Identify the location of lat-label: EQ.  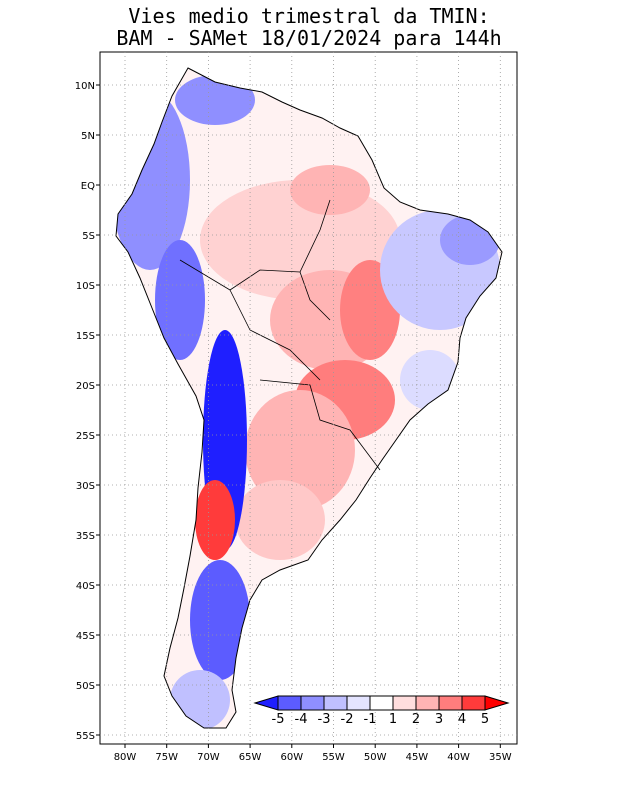
(88, 186).